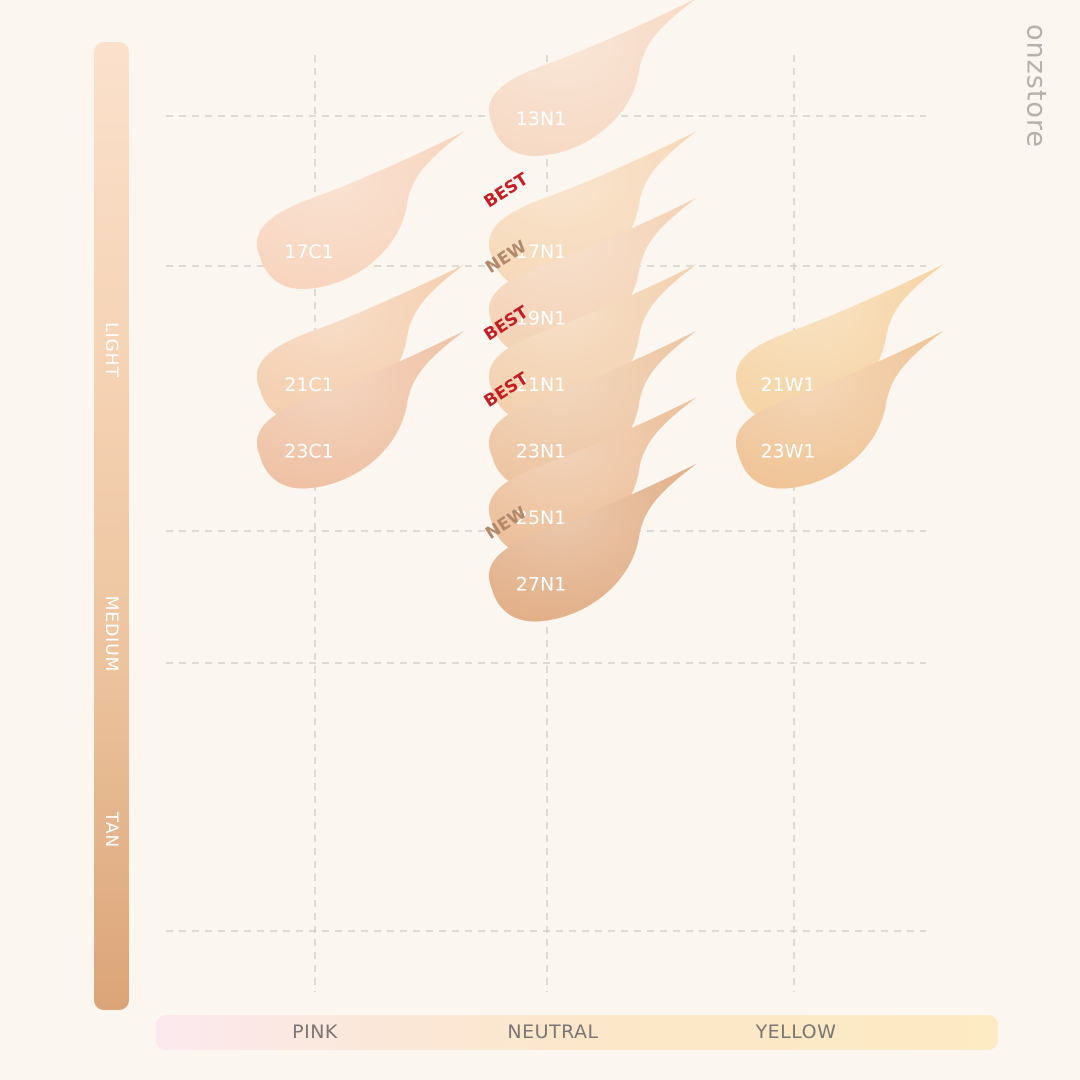  I want to click on undertone-scale-bar, so click(577, 1032).